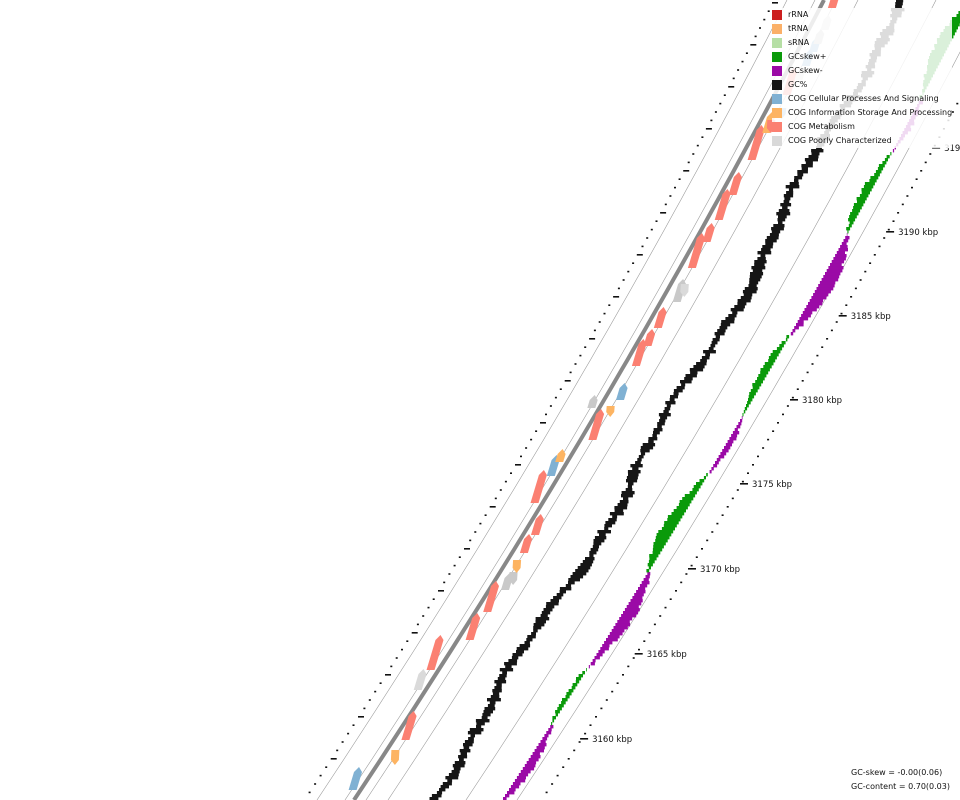  Describe the element at coordinates (744, 484) in the screenshot. I see `major-tick` at that location.